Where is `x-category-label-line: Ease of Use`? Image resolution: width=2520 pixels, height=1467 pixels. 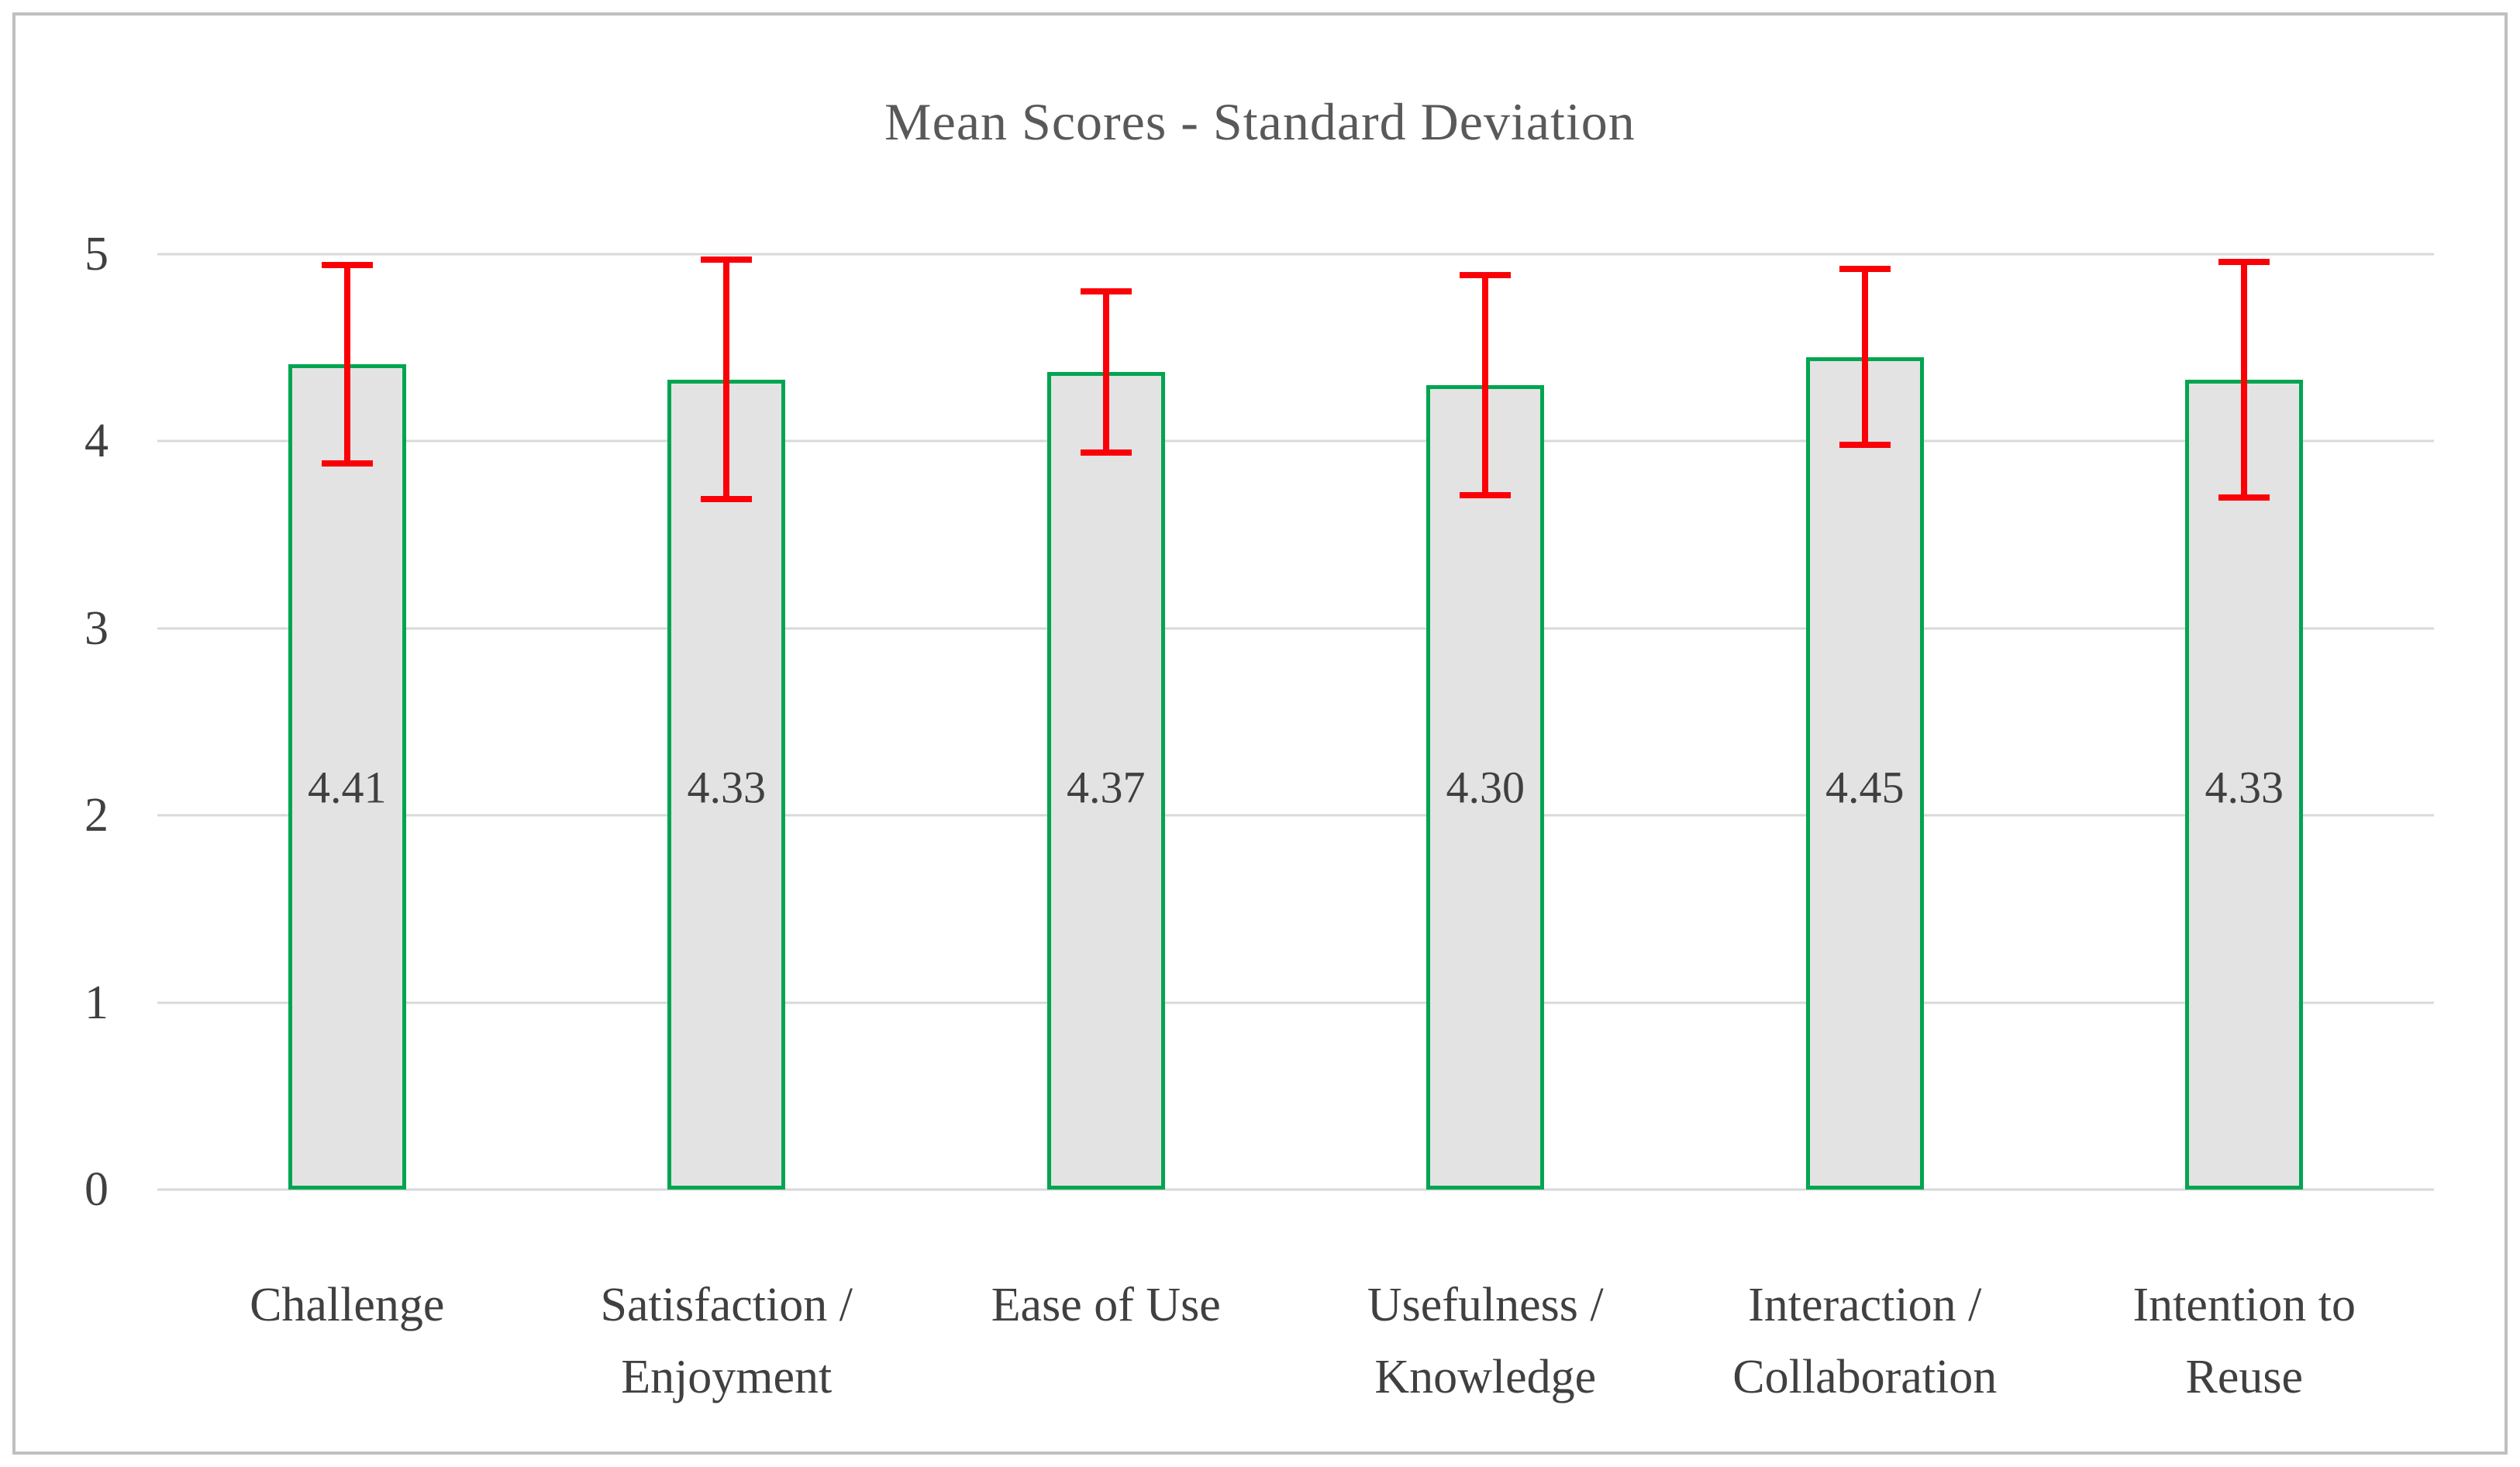 x-category-label-line: Ease of Use is located at coordinates (1106, 1305).